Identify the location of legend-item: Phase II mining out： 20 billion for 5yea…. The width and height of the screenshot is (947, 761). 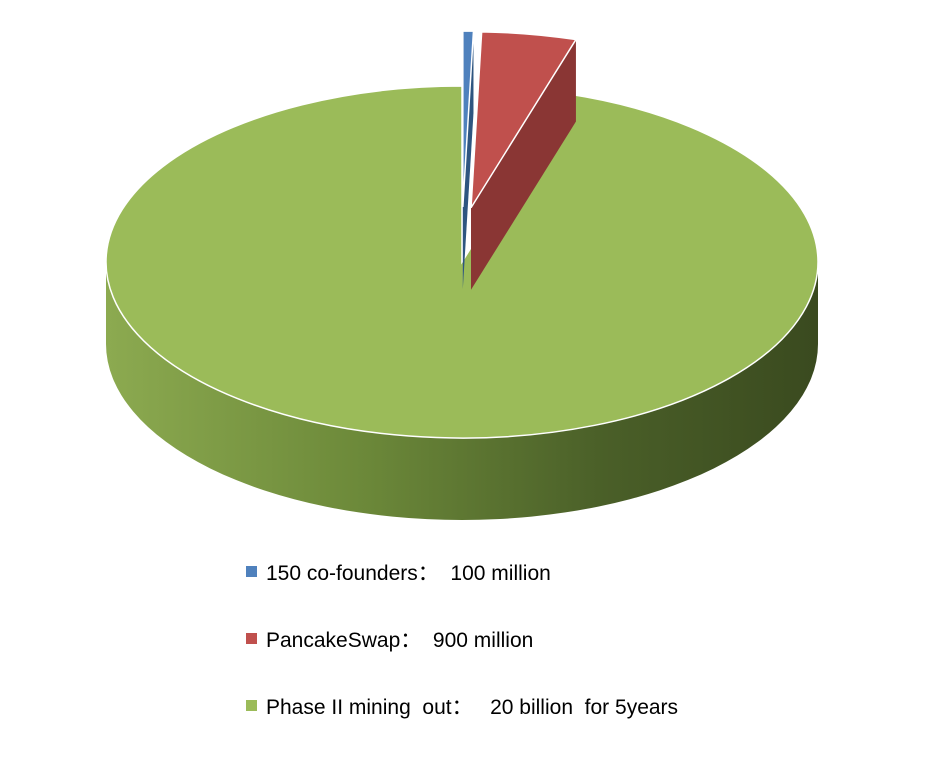
(586, 727).